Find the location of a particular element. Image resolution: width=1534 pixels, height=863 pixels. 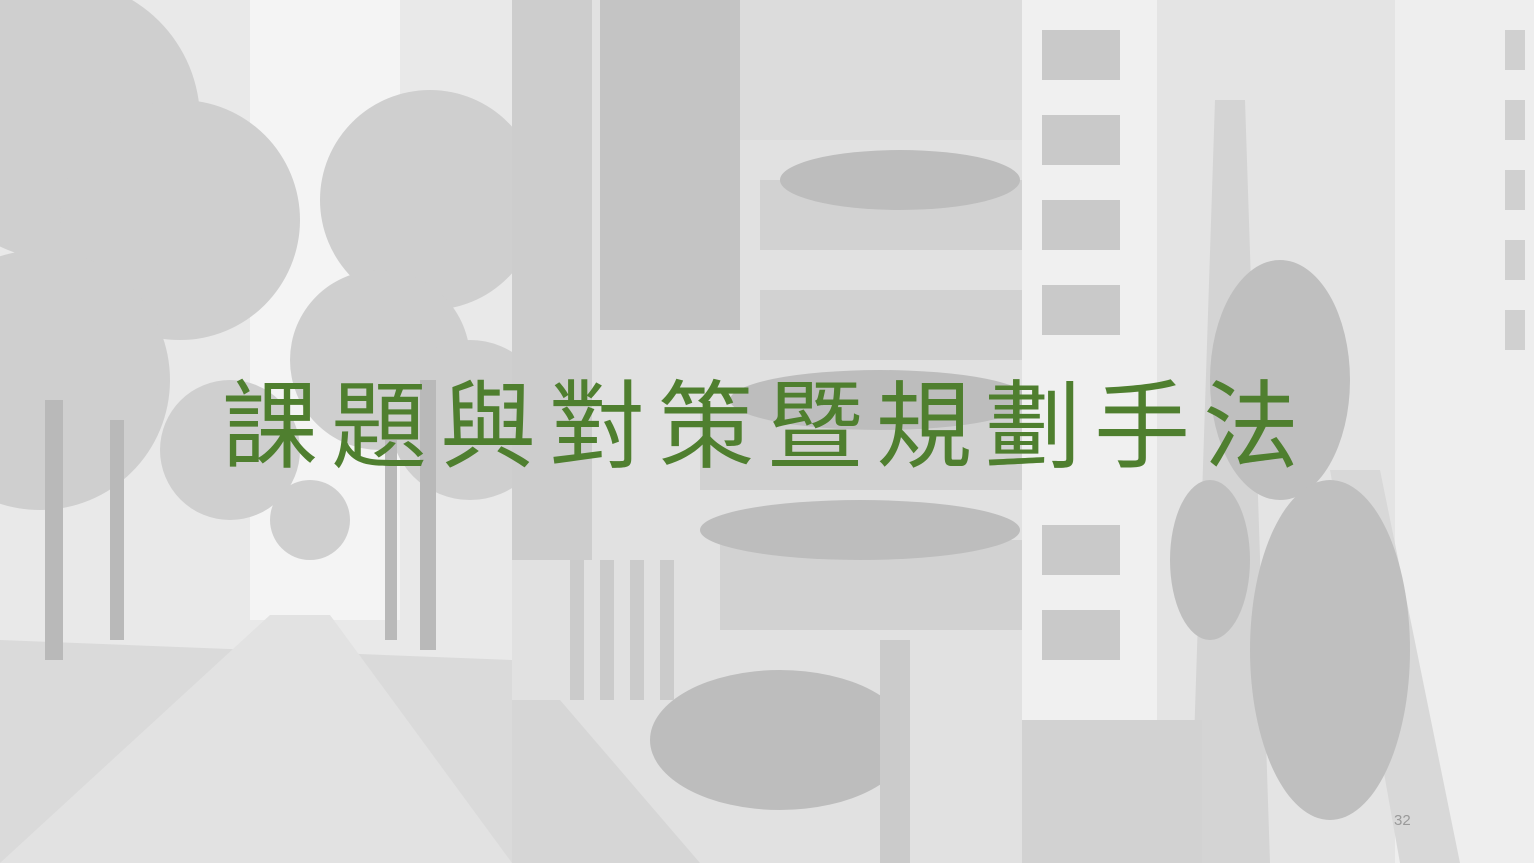

page-number: 32 is located at coordinates (1402, 820).